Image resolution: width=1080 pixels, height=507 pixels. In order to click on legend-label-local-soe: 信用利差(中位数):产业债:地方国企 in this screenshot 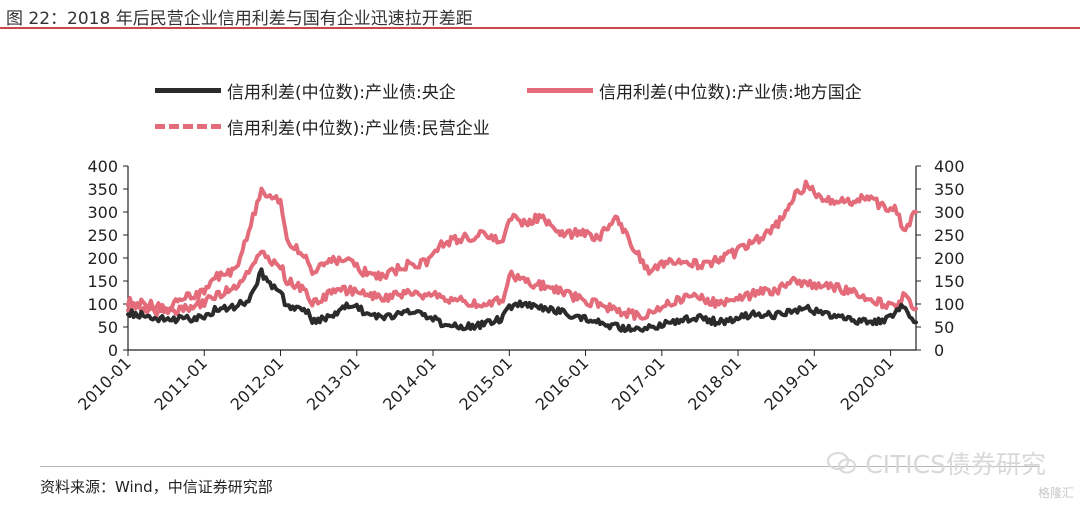, I will do `click(730, 93)`.